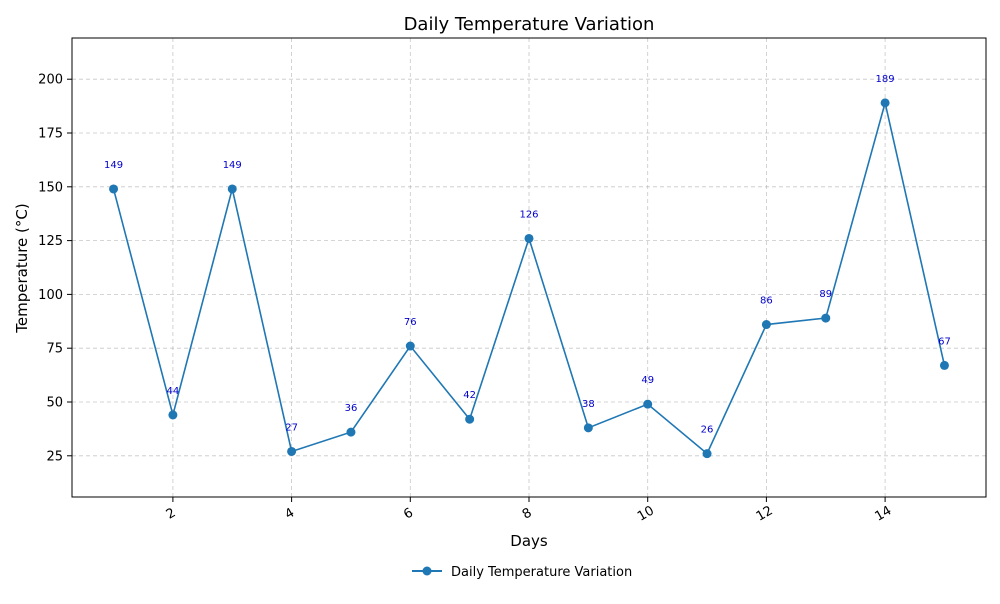 The height and width of the screenshot is (604, 1000). What do you see at coordinates (707, 430) in the screenshot?
I see `data-label: 26` at bounding box center [707, 430].